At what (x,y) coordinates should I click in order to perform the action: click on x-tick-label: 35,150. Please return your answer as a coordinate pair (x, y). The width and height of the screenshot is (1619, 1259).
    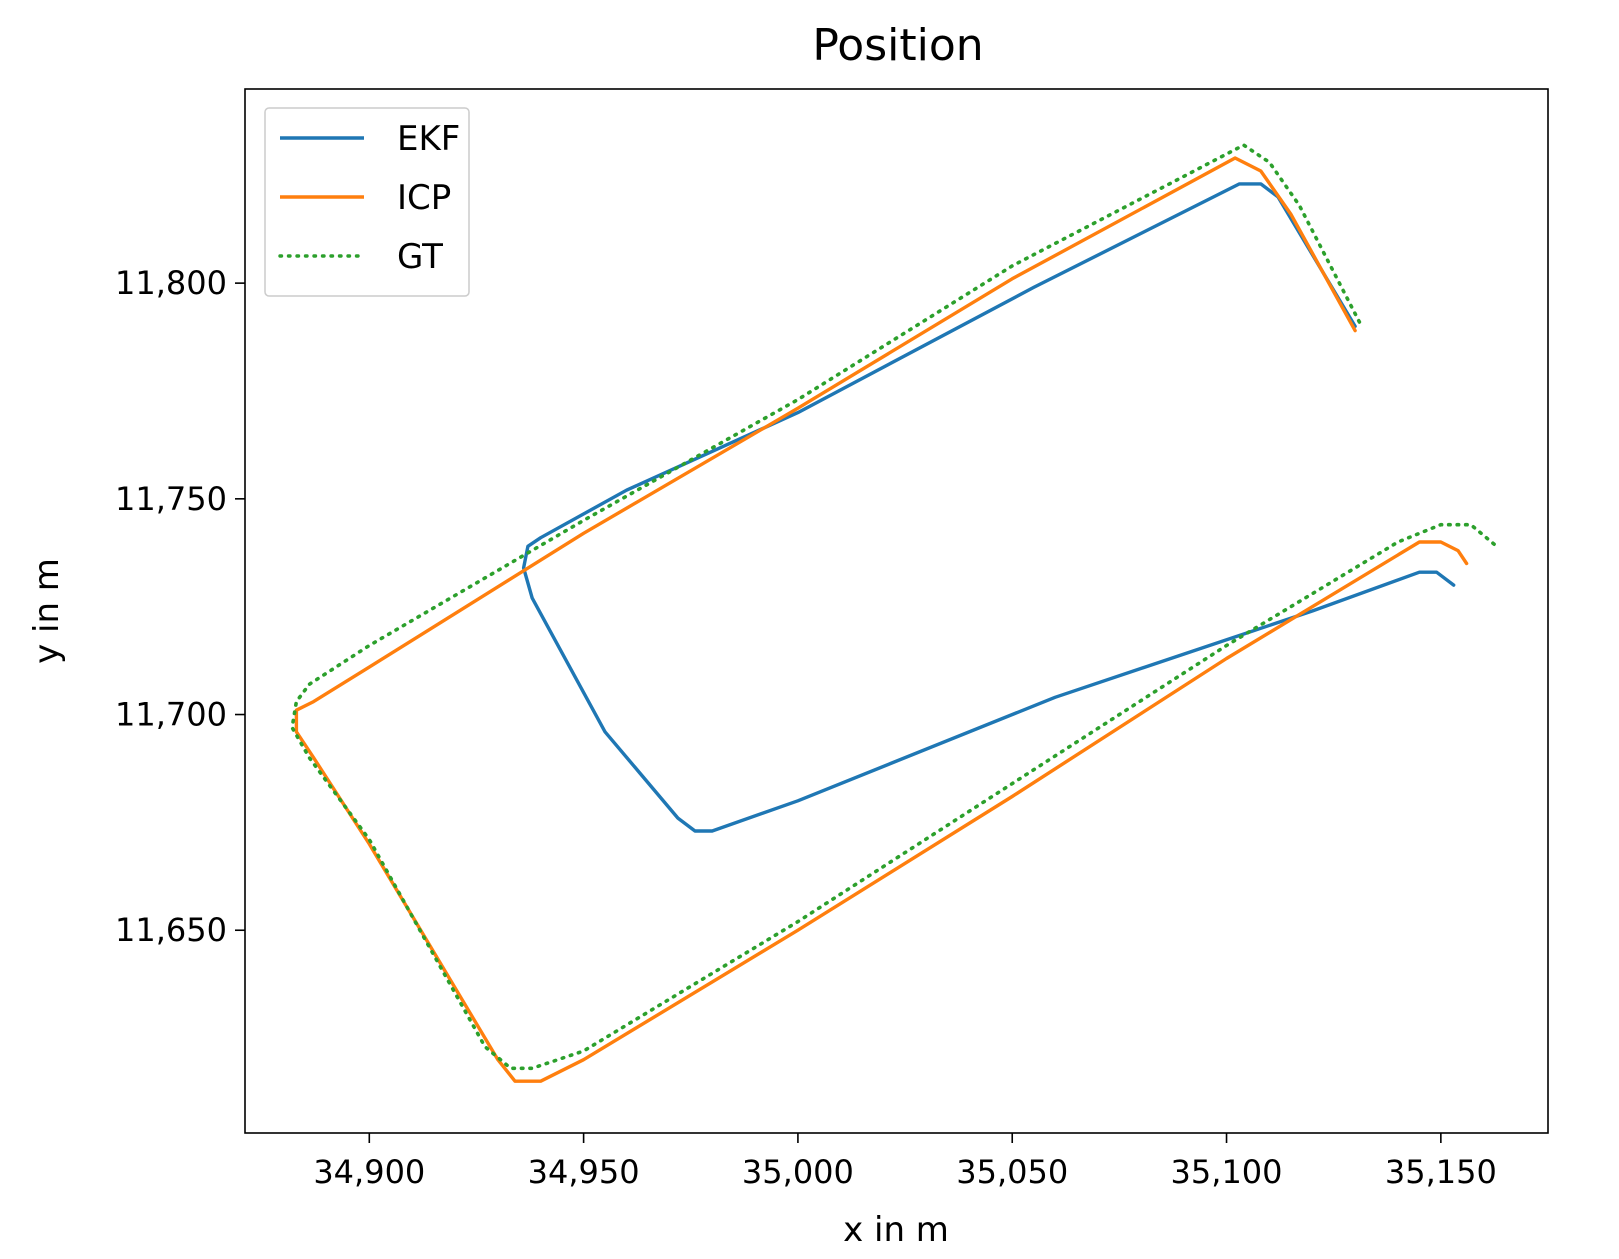
    Looking at the image, I should click on (1441, 1172).